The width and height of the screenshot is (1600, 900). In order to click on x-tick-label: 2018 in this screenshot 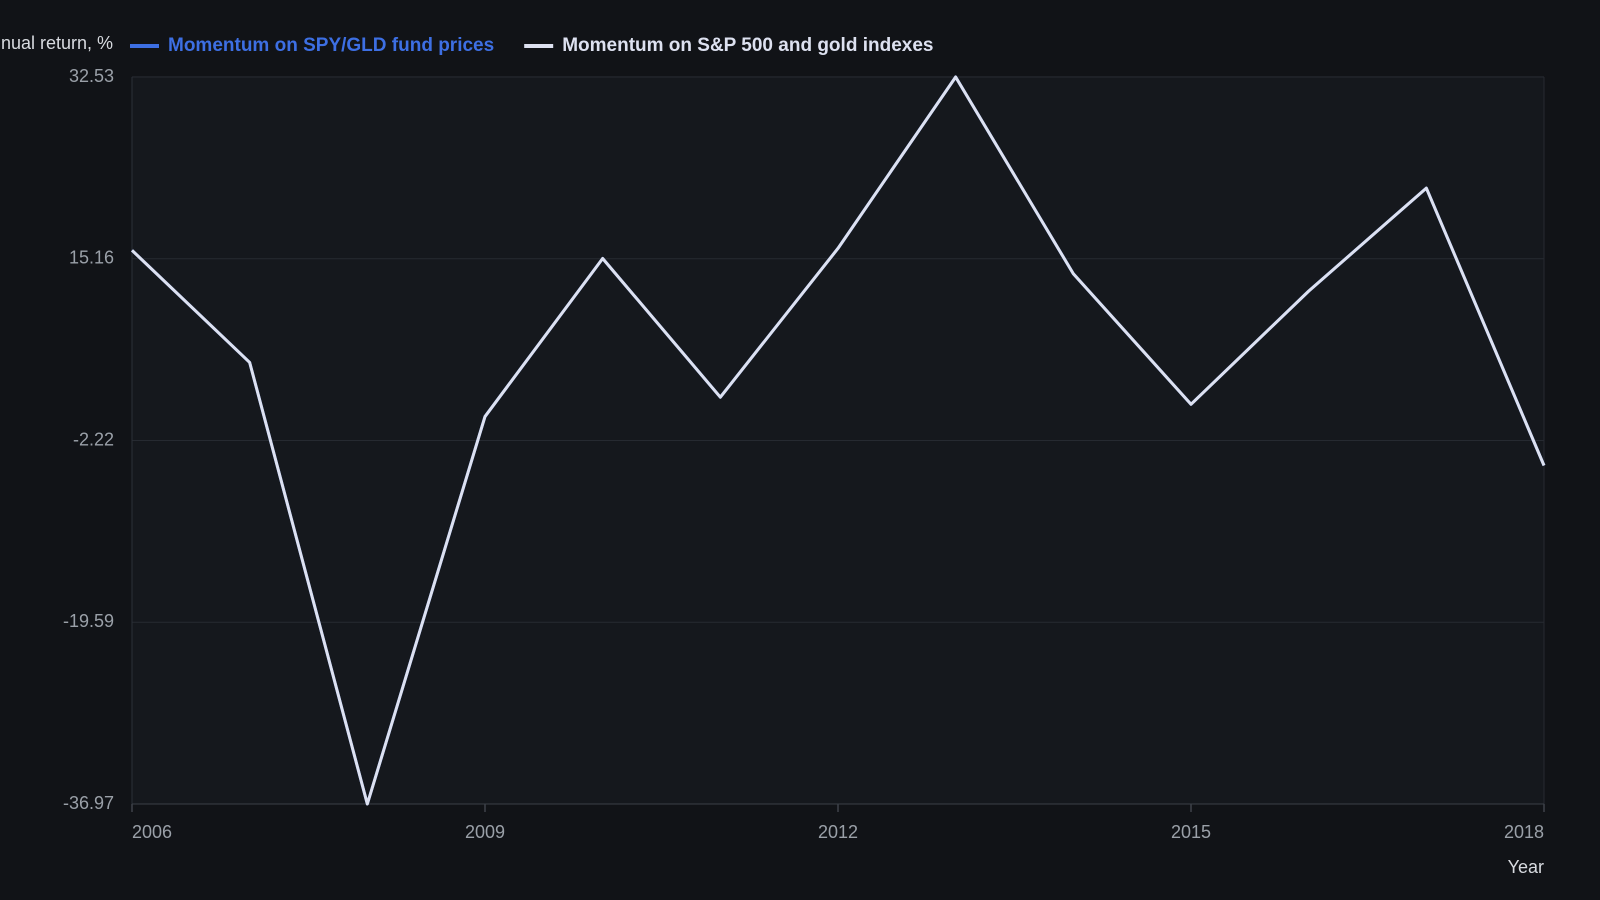, I will do `click(1524, 832)`.